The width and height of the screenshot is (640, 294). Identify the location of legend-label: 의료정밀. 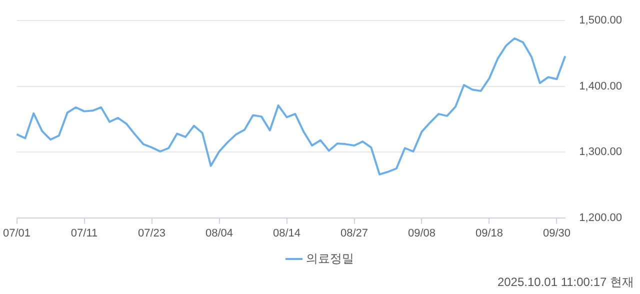
(330, 258).